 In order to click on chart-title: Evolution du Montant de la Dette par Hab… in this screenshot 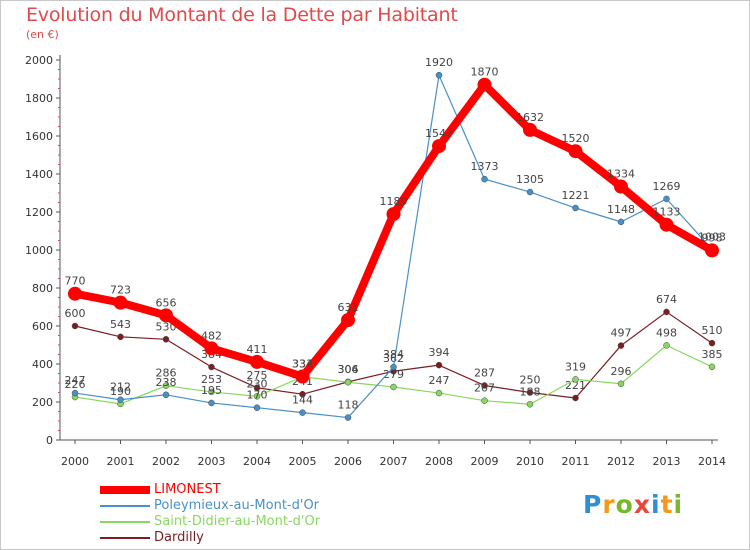, I will do `click(242, 15)`.